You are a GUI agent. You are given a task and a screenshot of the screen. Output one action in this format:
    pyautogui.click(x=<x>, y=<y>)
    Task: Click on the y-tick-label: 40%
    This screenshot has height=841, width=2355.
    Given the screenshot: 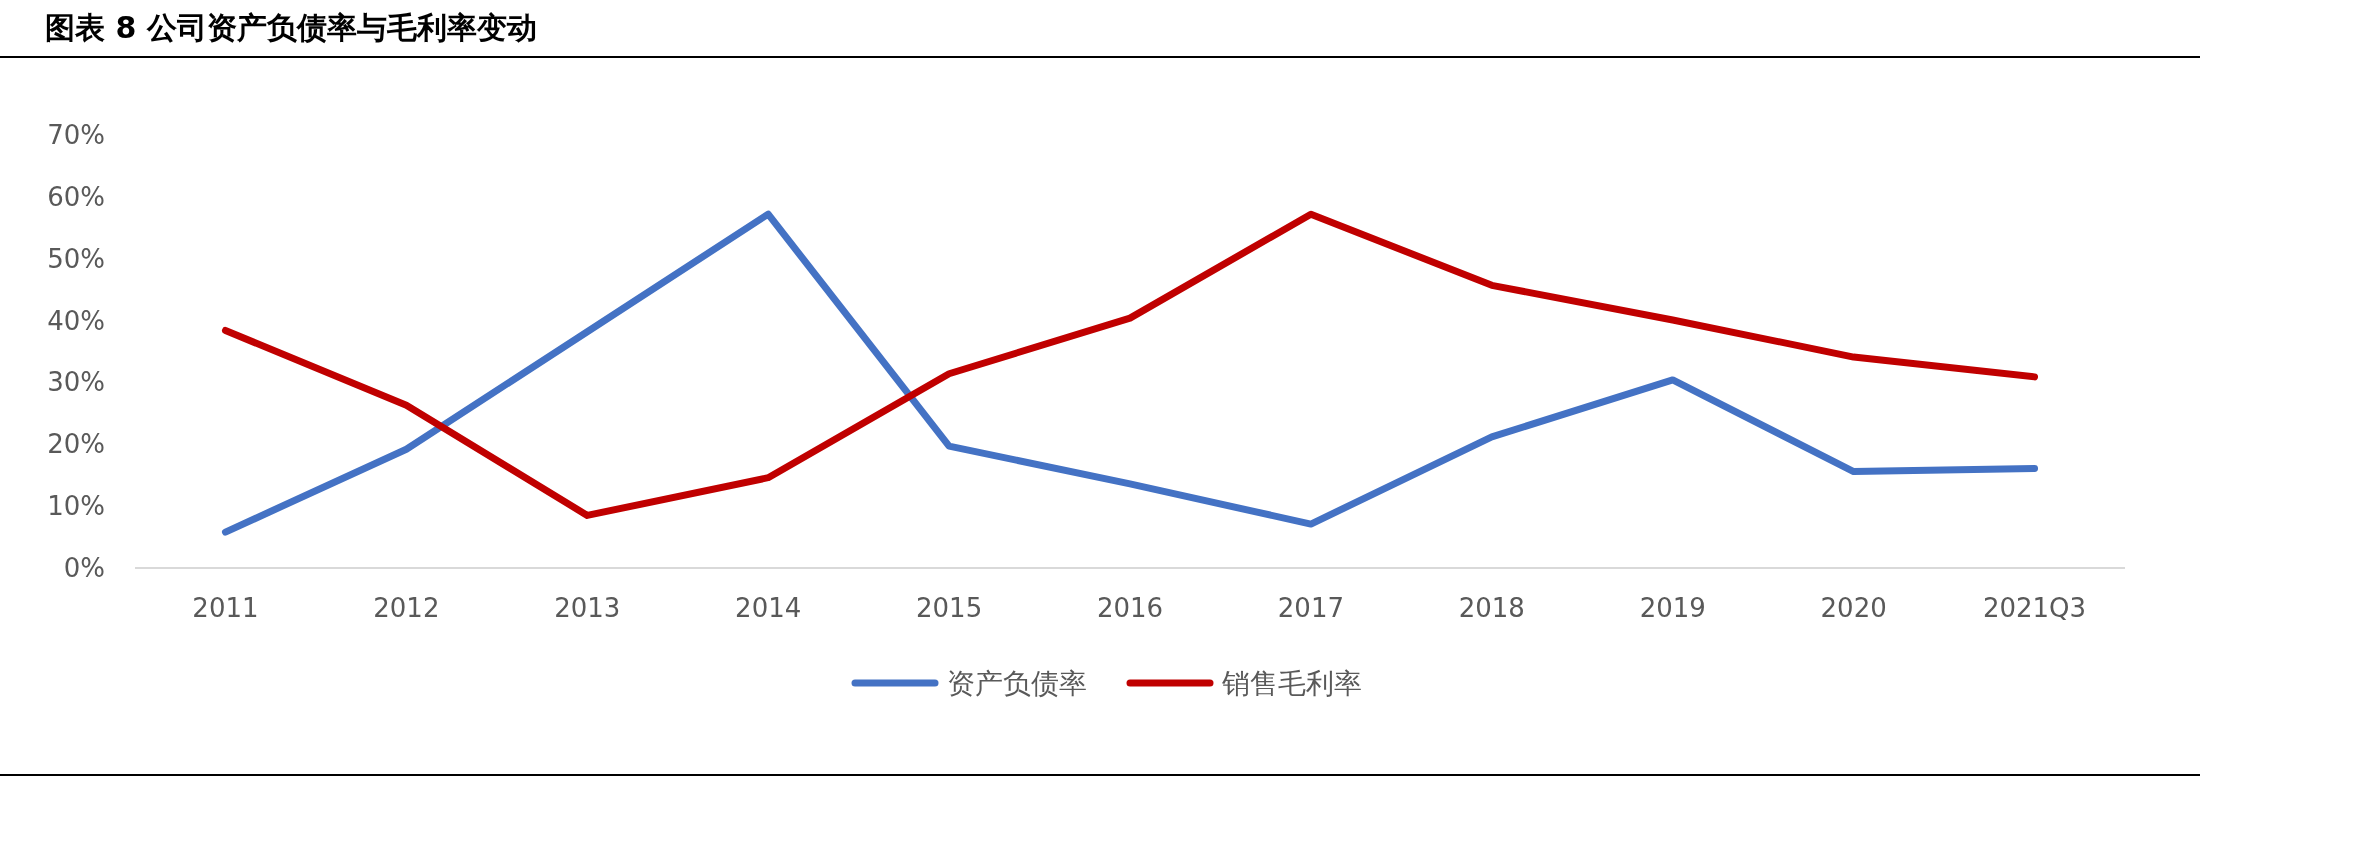 What is the action you would take?
    pyautogui.click(x=76, y=320)
    